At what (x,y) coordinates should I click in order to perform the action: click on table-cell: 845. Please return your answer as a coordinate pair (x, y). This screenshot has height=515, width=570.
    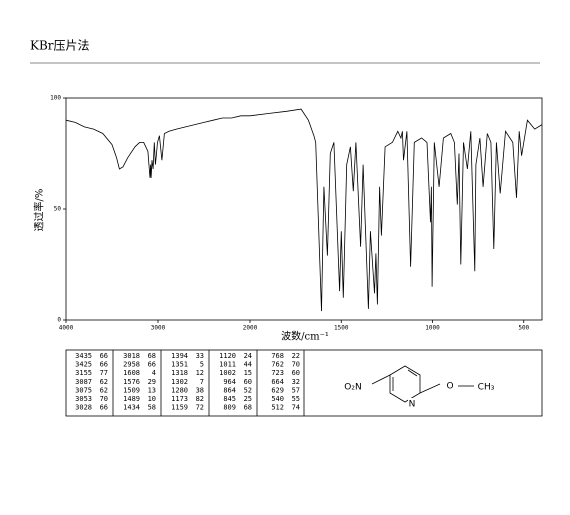
    Looking at the image, I should click on (229, 399).